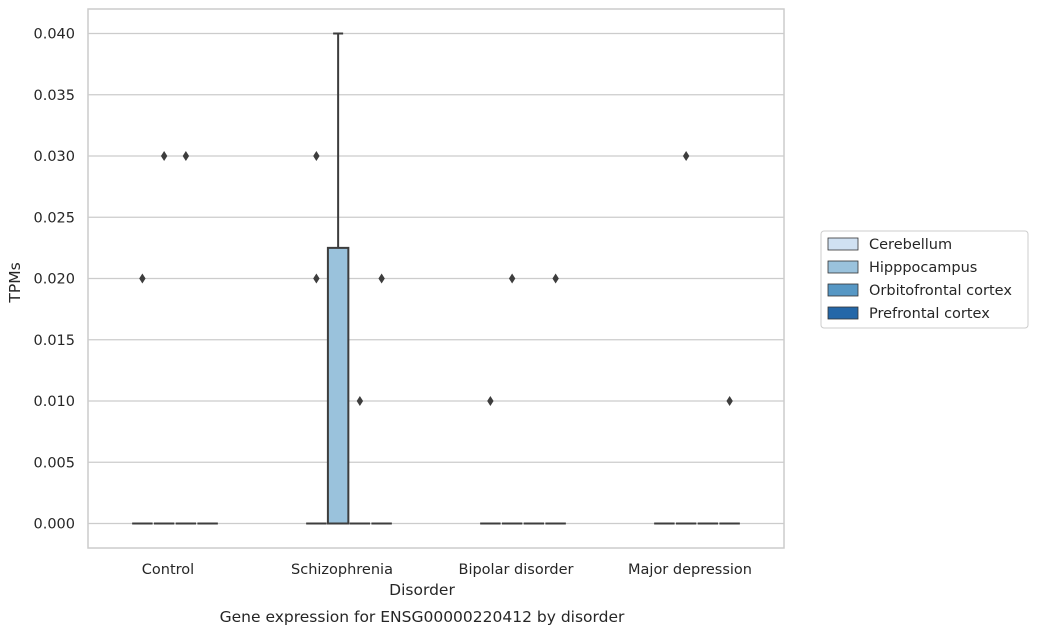 Image resolution: width=1037 pixels, height=634 pixels. I want to click on y-tick-label: 0.015, so click(54, 341).